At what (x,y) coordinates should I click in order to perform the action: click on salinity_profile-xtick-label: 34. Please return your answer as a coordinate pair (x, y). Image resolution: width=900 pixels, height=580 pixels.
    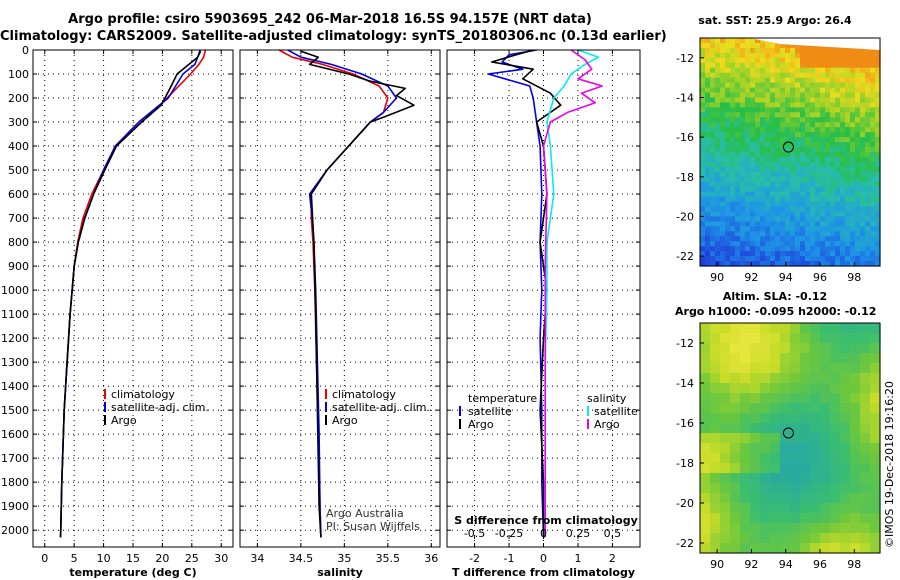
    Looking at the image, I should click on (257, 558).